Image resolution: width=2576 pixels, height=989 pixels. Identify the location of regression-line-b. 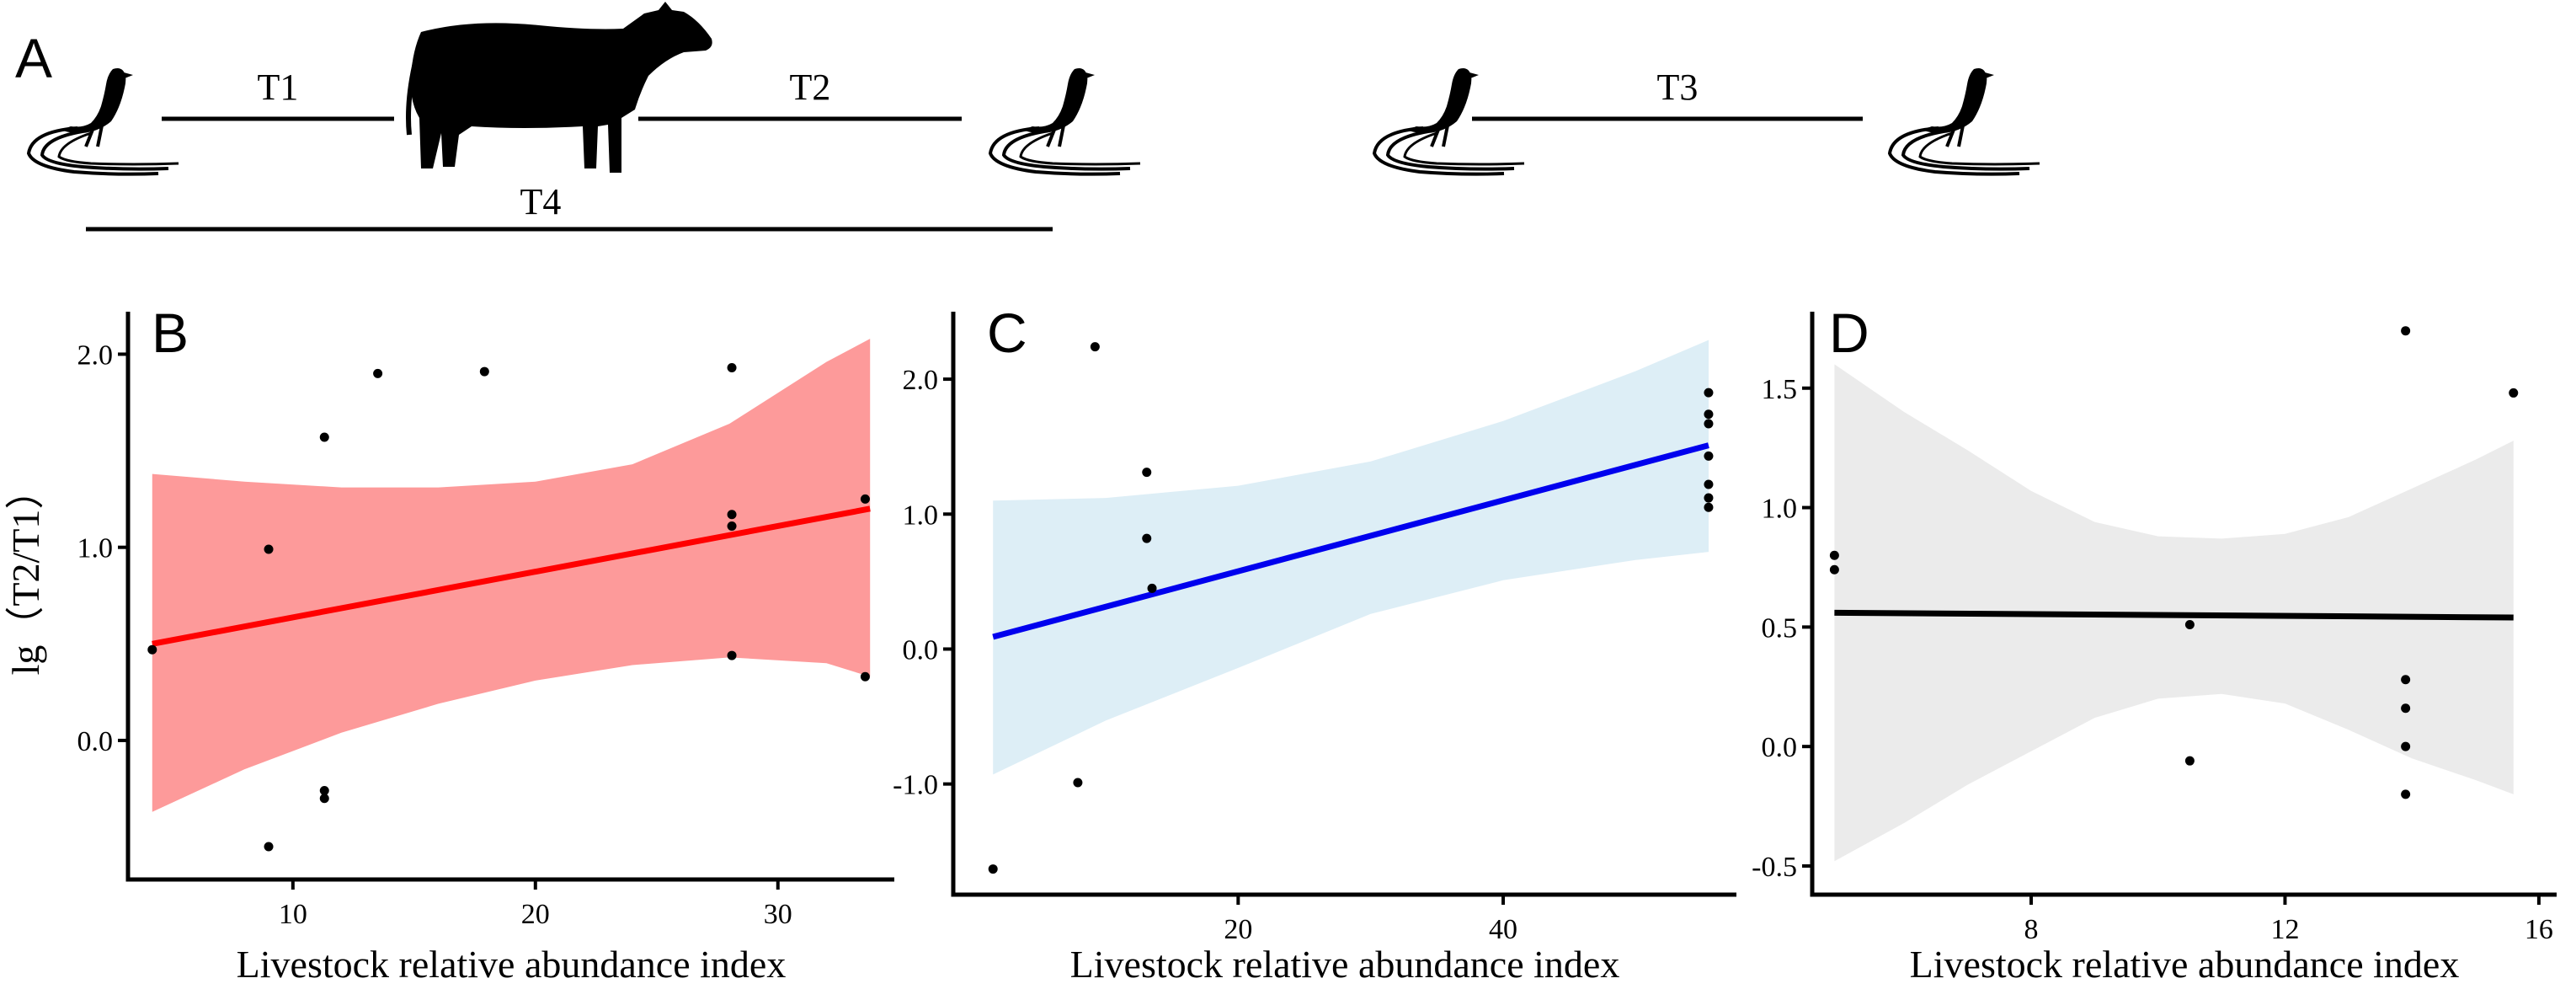
(511, 576).